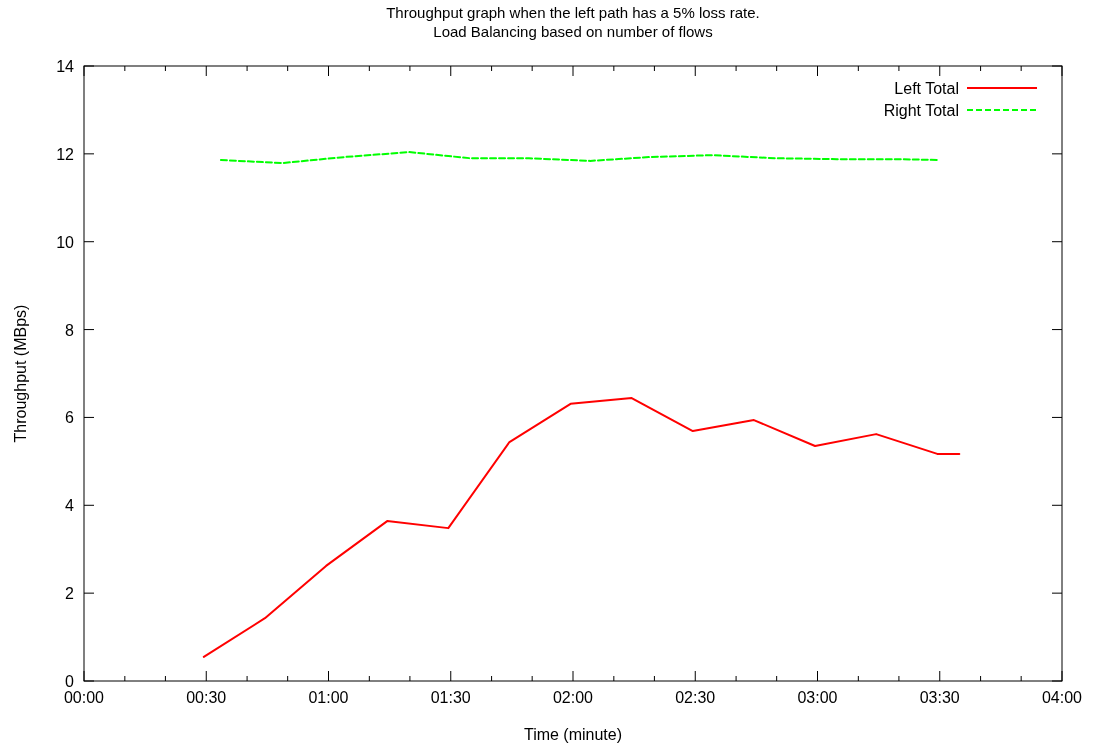 This screenshot has height=748, width=1094. I want to click on y-axis-title: Throughput (MBps), so click(20, 373).